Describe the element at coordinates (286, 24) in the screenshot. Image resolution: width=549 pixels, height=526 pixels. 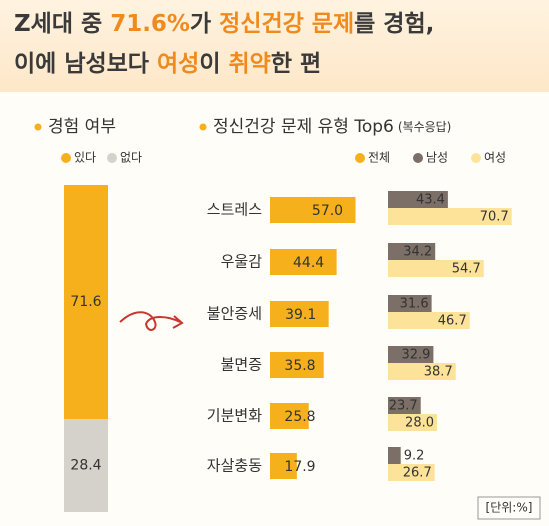
I see `title-part: 정신건강 문제` at that location.